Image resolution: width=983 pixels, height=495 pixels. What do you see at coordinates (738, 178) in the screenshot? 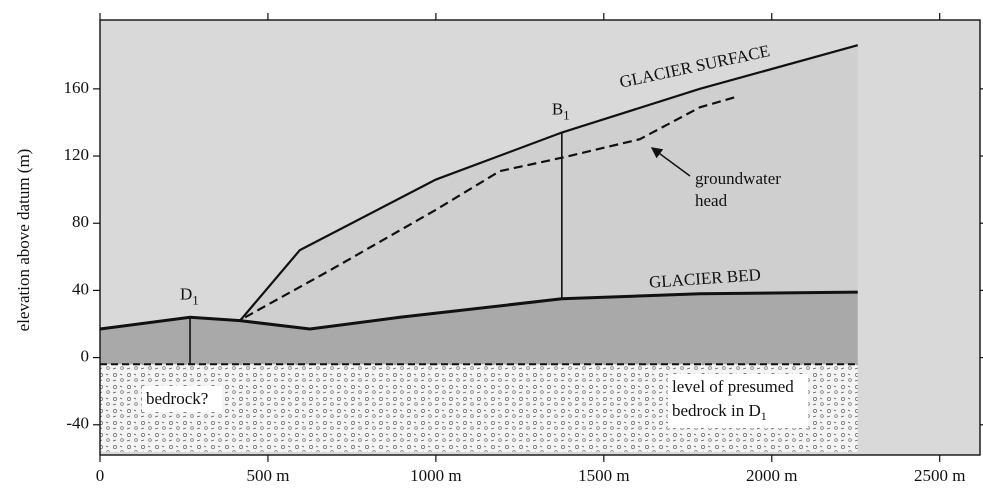
I see `groundwater-label: groundwater` at bounding box center [738, 178].